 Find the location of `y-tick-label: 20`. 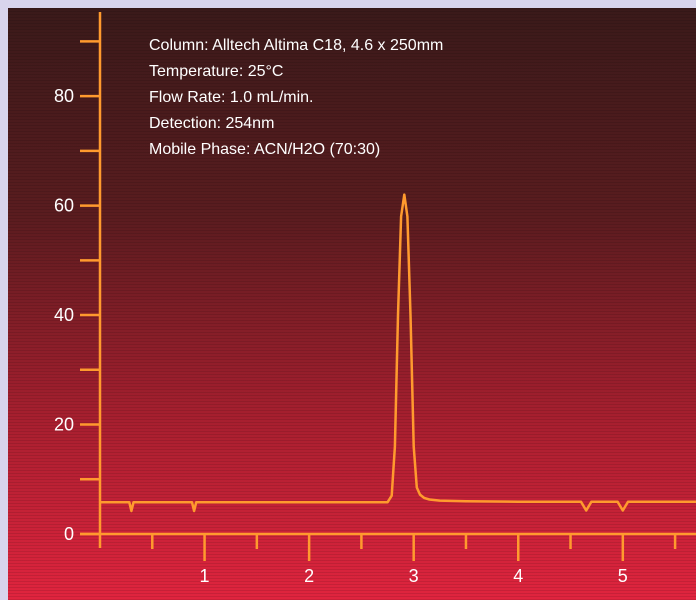

y-tick-label: 20 is located at coordinates (64, 425).